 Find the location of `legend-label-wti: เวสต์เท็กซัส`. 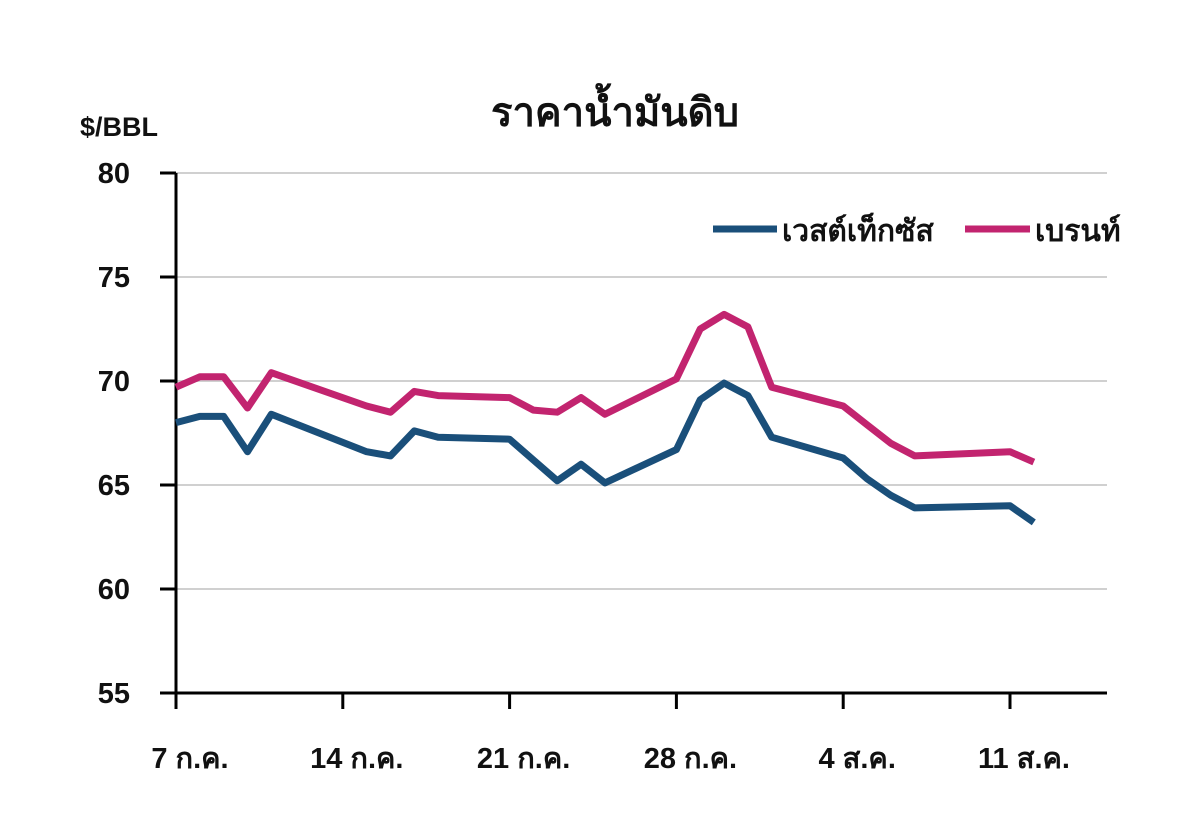

legend-label-wti: เวสต์เท็กซัส is located at coordinates (858, 230).